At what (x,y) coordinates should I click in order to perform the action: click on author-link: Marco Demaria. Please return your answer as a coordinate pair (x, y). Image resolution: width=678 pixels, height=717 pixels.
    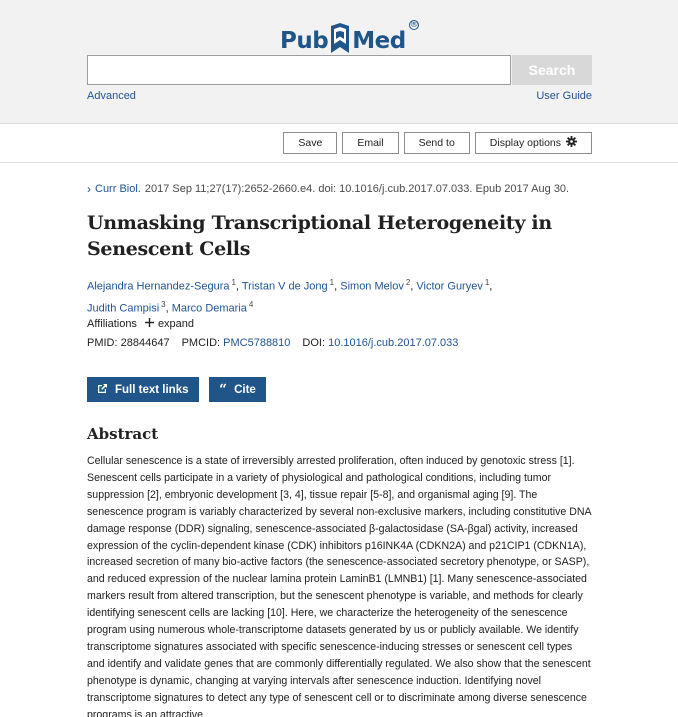
    Looking at the image, I should click on (209, 308).